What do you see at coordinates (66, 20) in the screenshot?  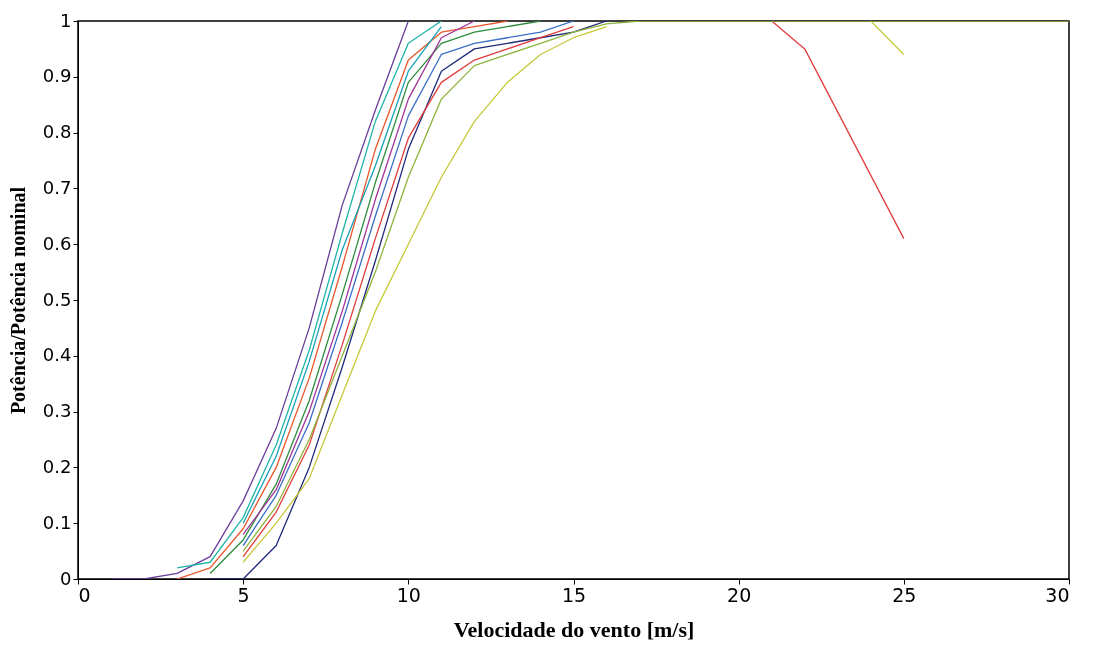 I see `y-tick-label: 1` at bounding box center [66, 20].